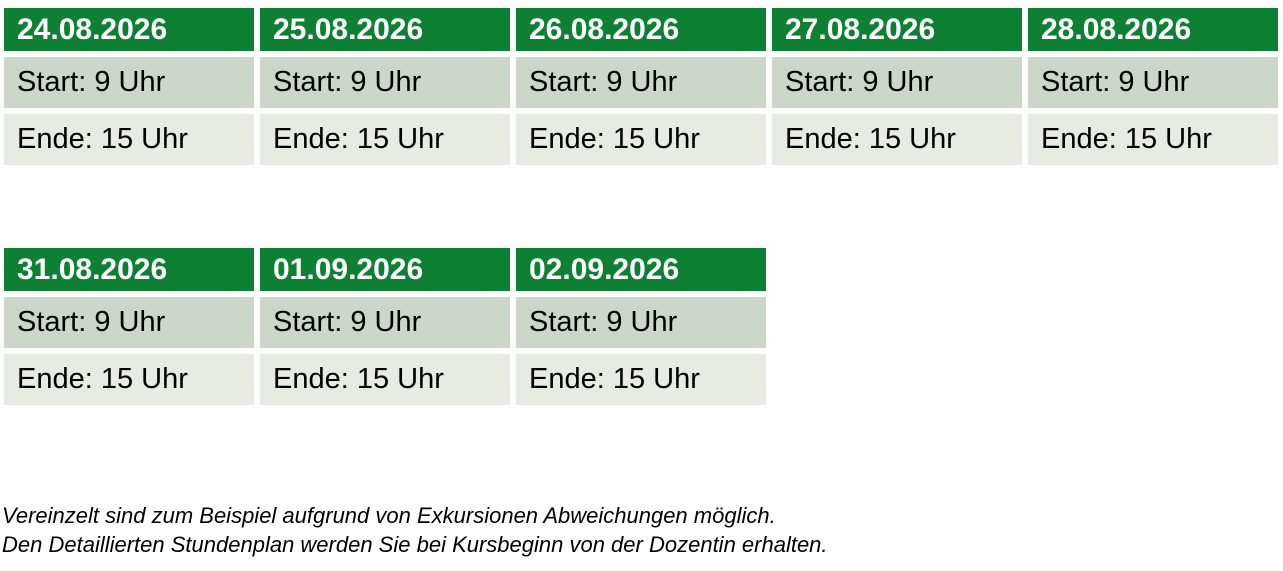  I want to click on date-header-cell: 28.08.2026, so click(1153, 29).